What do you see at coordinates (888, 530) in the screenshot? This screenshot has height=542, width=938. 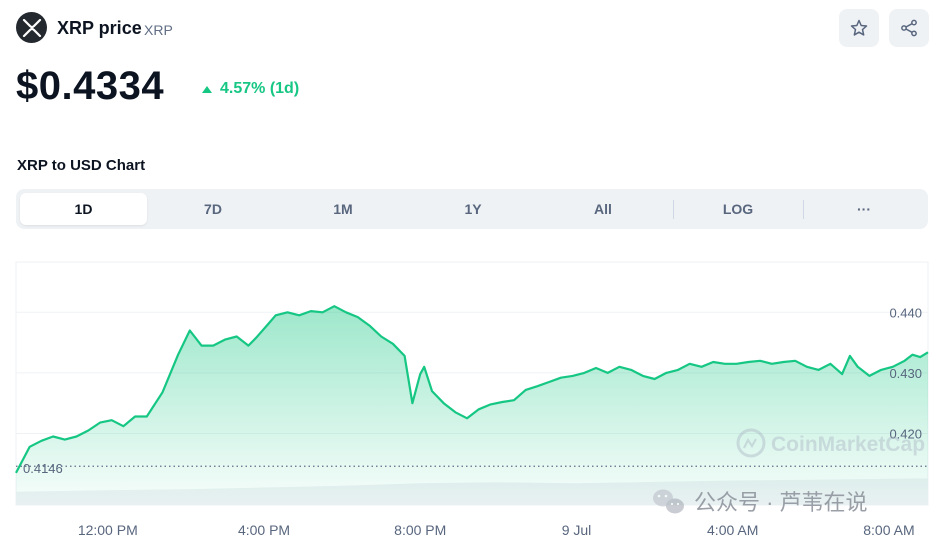 I see `x-tick-label: 8:00 AM` at bounding box center [888, 530].